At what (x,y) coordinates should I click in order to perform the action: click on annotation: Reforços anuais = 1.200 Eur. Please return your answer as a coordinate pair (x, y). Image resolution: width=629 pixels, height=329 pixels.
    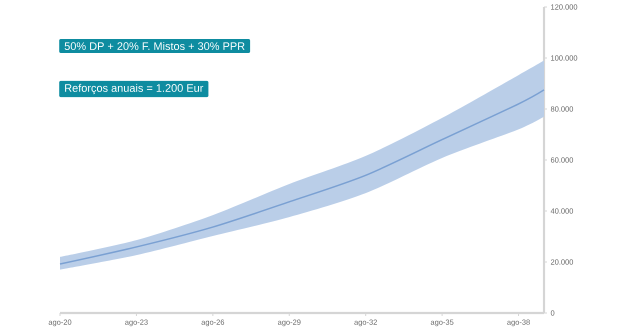
    Looking at the image, I should click on (134, 89).